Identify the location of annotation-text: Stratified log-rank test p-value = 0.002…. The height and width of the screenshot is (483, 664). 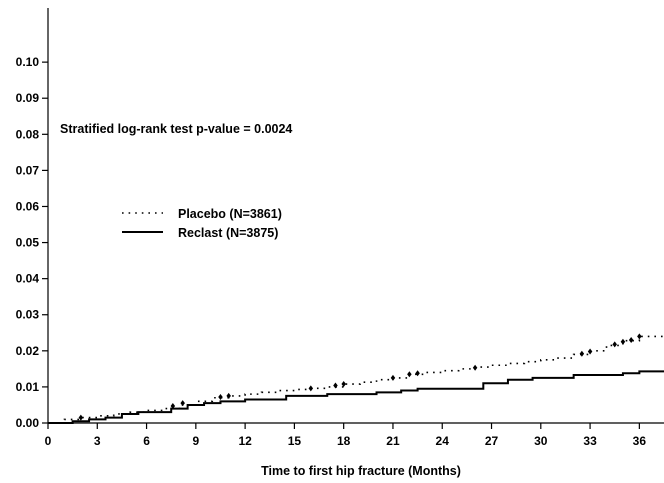
(176, 129).